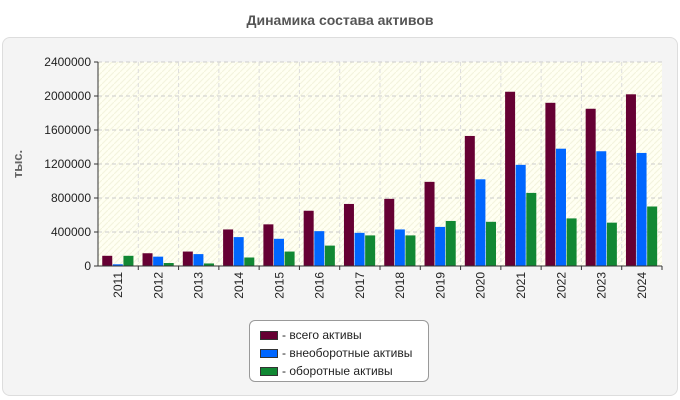 This screenshot has width=680, height=400. What do you see at coordinates (158, 261) in the screenshot?
I see `bar-noncurrent-assets-2012` at bounding box center [158, 261].